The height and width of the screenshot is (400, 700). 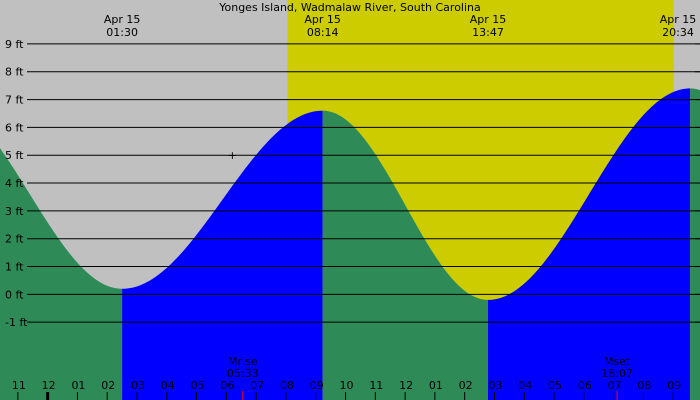 What do you see at coordinates (14, 211) in the screenshot?
I see `y-tick-label: 3 ft` at bounding box center [14, 211].